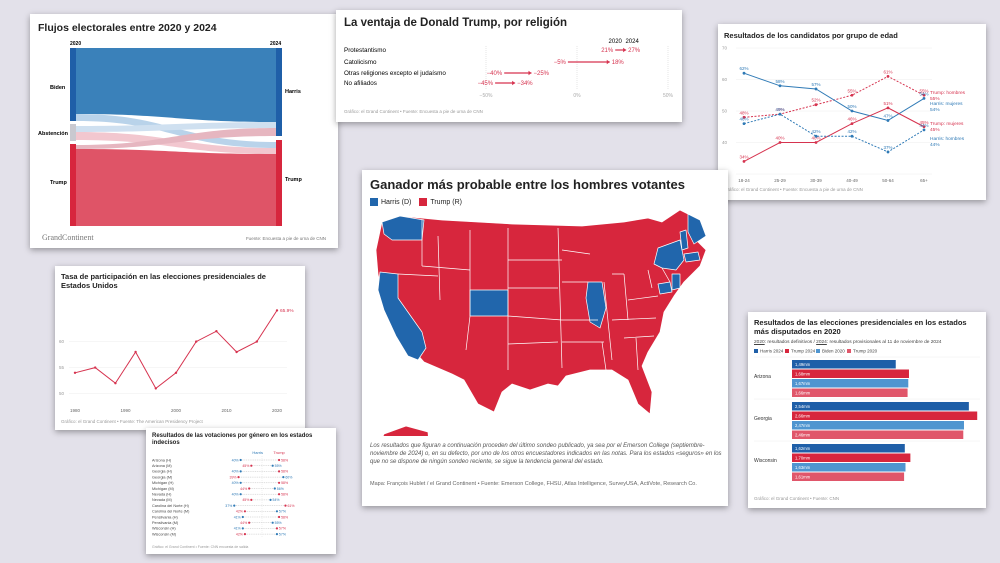 Image resolution: width=1000 pixels, height=563 pixels. I want to click on religion-category: Otras religiones excepto el judaísmo, so click(395, 73).